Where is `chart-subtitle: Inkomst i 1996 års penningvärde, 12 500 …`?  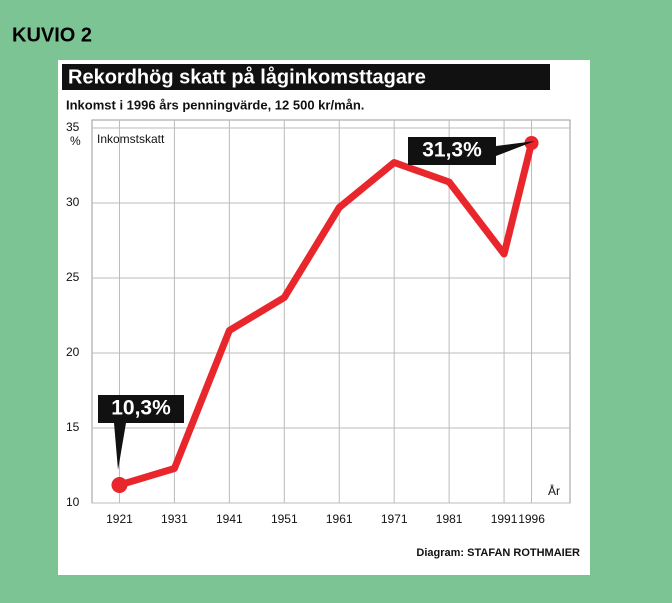 chart-subtitle: Inkomst i 1996 års penningvärde, 12 500 … is located at coordinates (215, 104).